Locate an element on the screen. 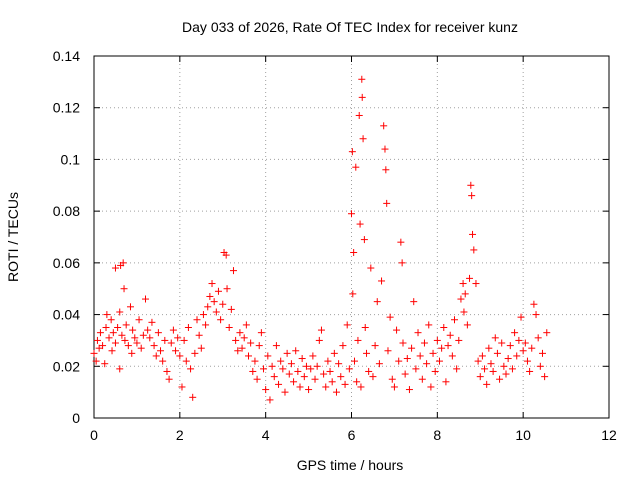  x-tick-label: 6 is located at coordinates (352, 435).